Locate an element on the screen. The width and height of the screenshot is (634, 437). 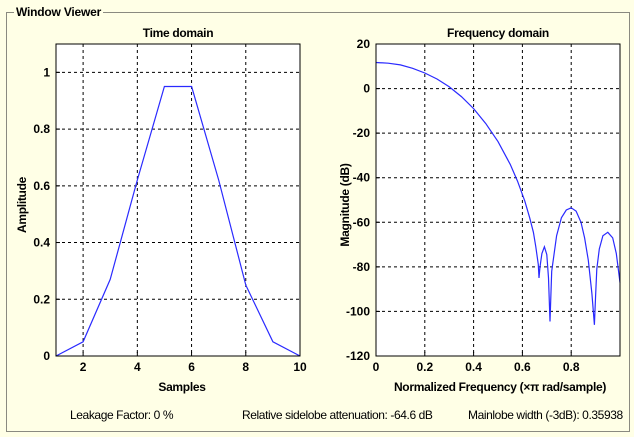
time-xtick-label-3: 8 is located at coordinates (245, 367).